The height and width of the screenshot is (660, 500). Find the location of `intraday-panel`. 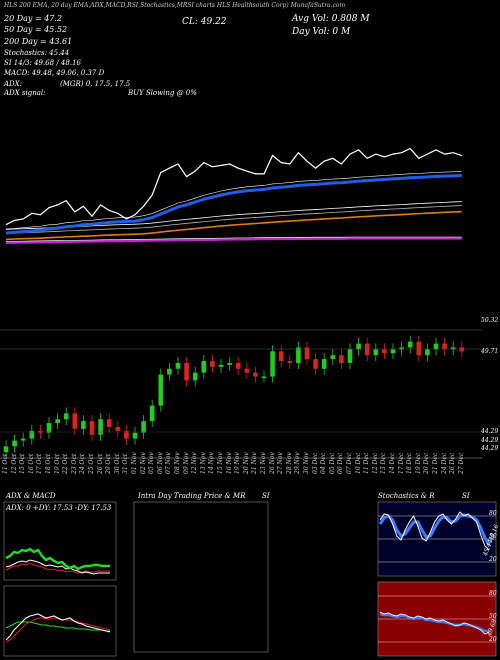

intraday-panel is located at coordinates (201, 577).